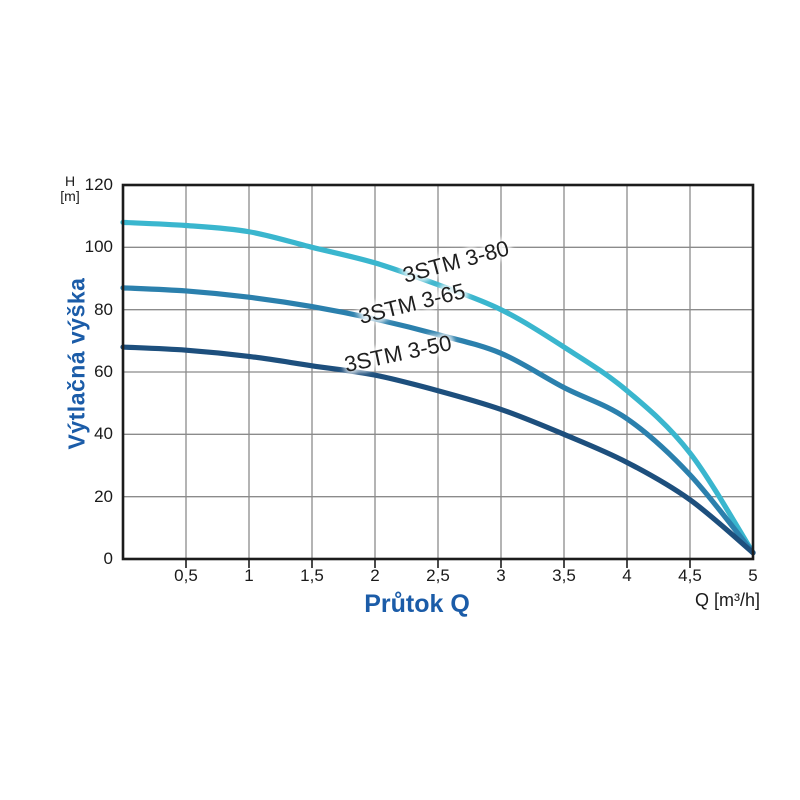 This screenshot has width=800, height=800. I want to click on x-tick-label-0-5: 0,5, so click(186, 575).